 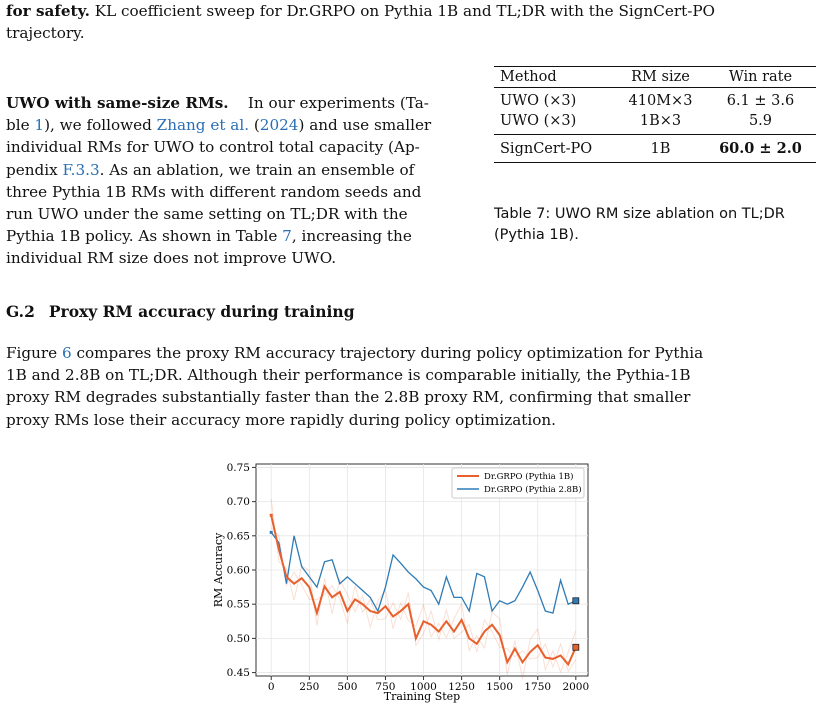 I want to click on table-cell: 410M×3, so click(x=660, y=101).